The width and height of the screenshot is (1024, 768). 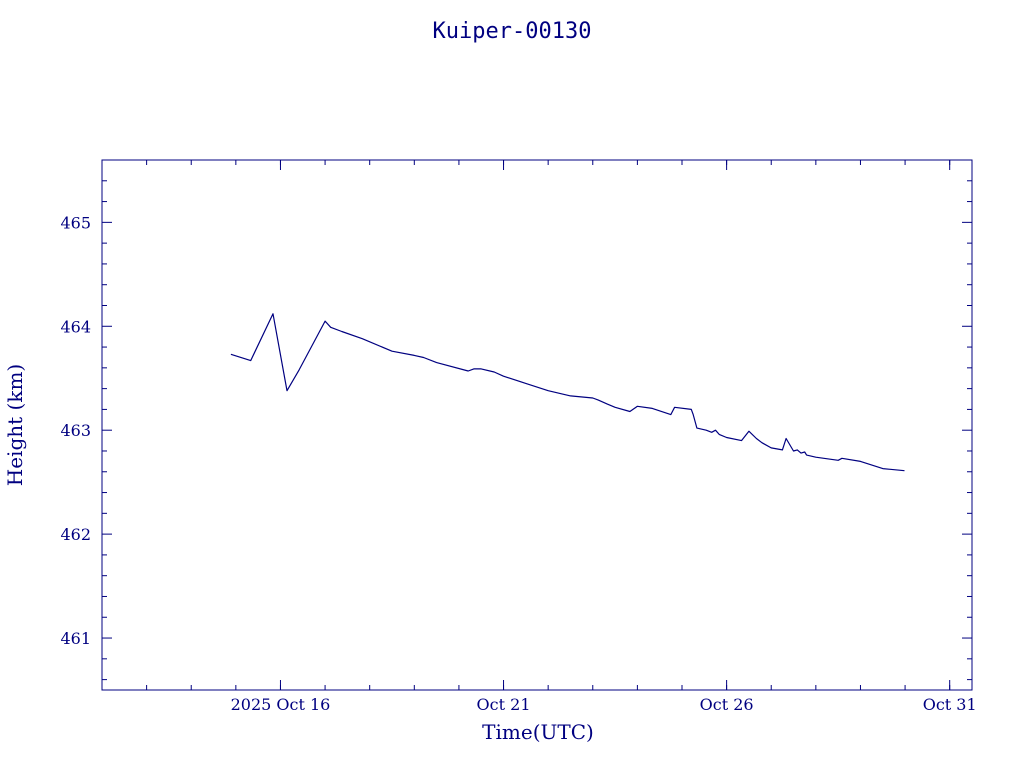 I want to click on x-axis-label: Time(UTC), so click(x=538, y=732).